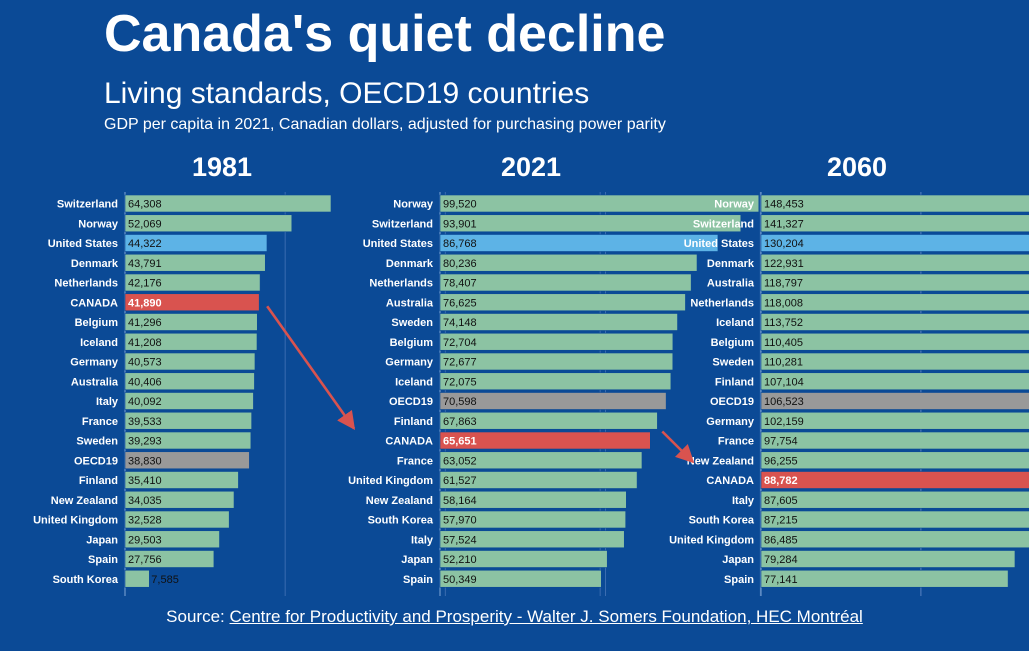  Describe the element at coordinates (460, 323) in the screenshot. I see `data-label: 74,148` at that location.